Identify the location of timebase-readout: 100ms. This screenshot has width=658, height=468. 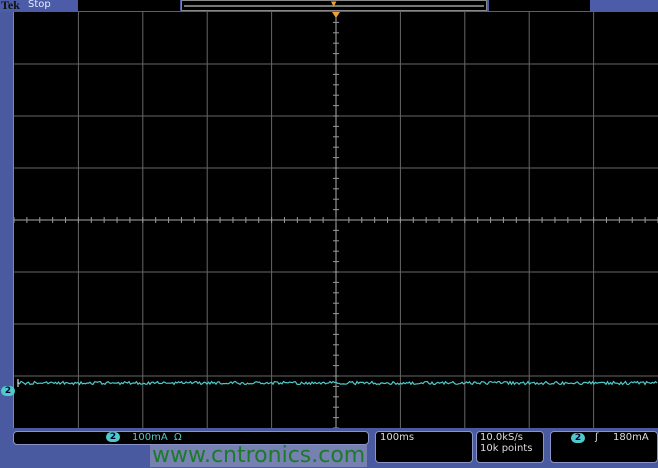
(424, 447).